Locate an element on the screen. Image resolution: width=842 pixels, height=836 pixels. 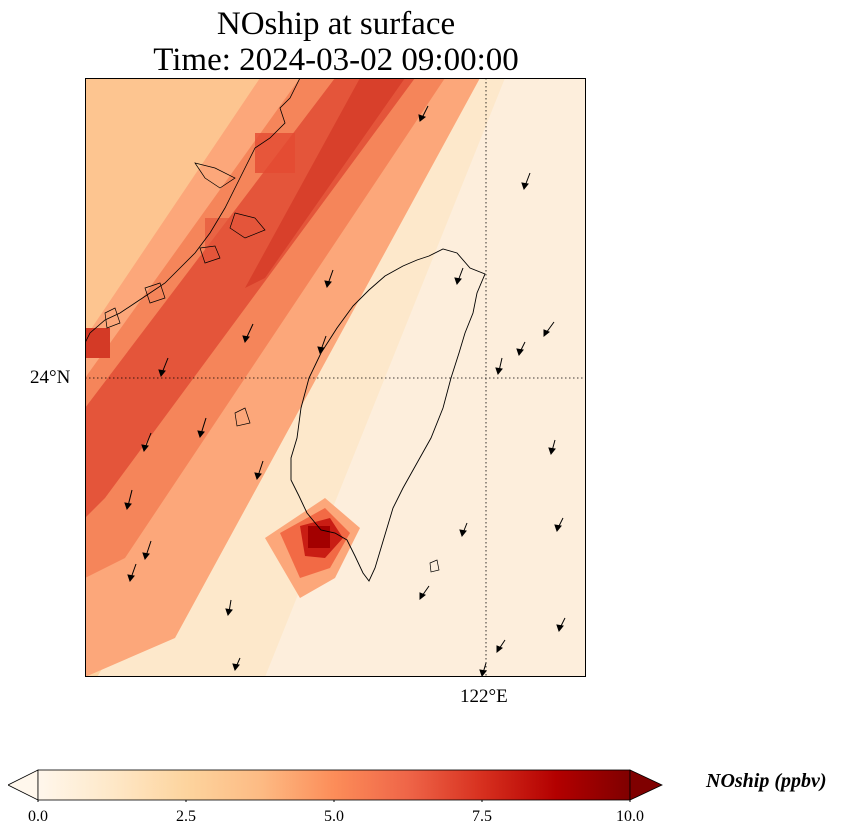
hotspot is located at coordinates (312, 548).